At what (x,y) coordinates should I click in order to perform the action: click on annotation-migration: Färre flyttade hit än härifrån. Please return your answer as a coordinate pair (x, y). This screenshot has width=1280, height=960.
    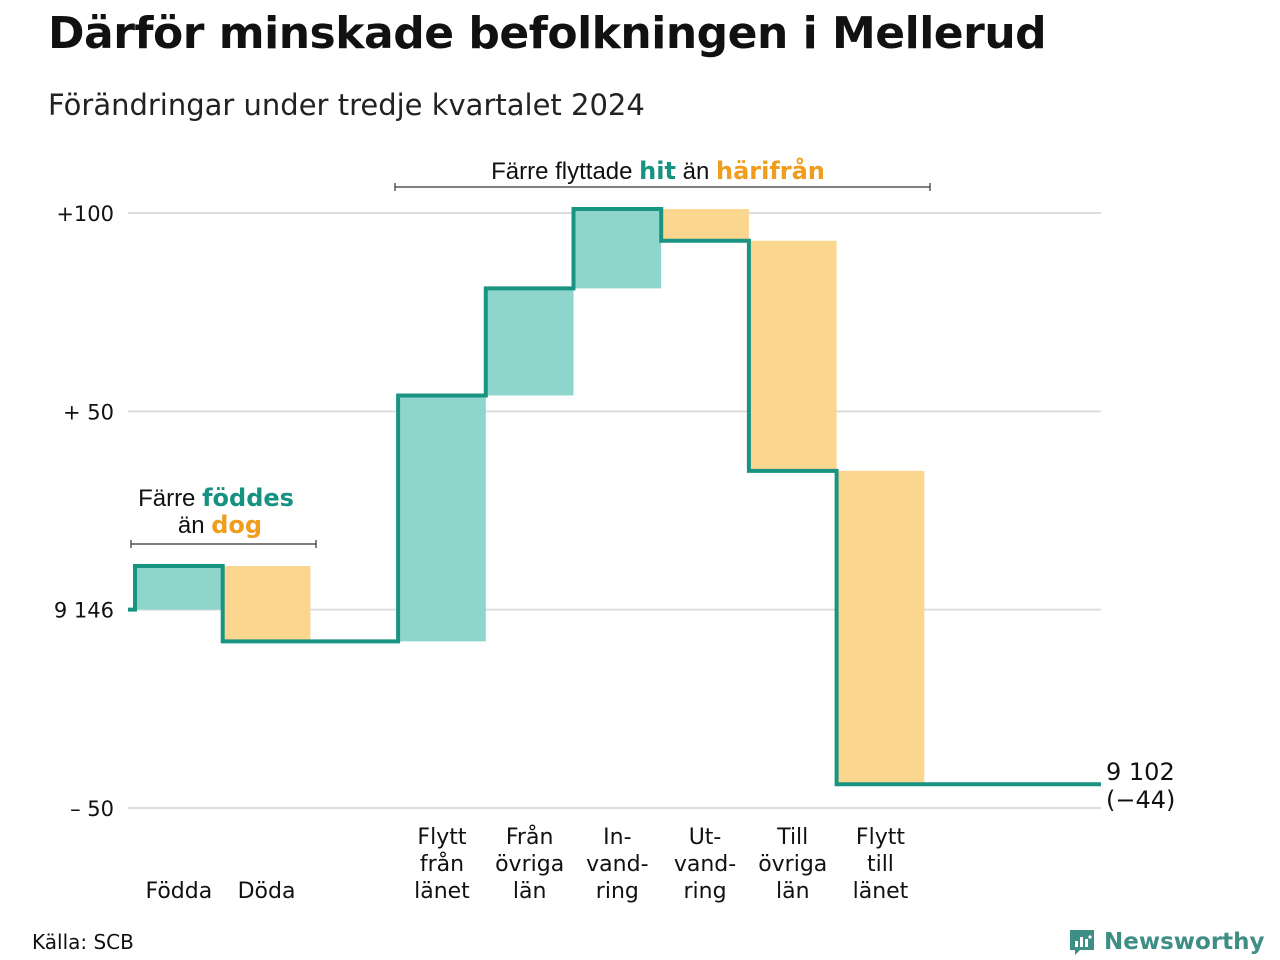
    Looking at the image, I should click on (662, 173).